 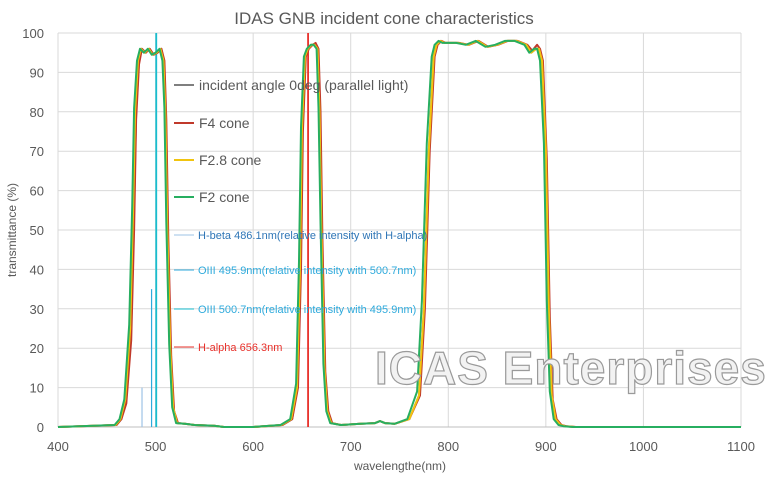 I want to click on y-axis-ticks: 0 10 20 30 40 50 60 70 80 90 100, so click(x=33, y=230).